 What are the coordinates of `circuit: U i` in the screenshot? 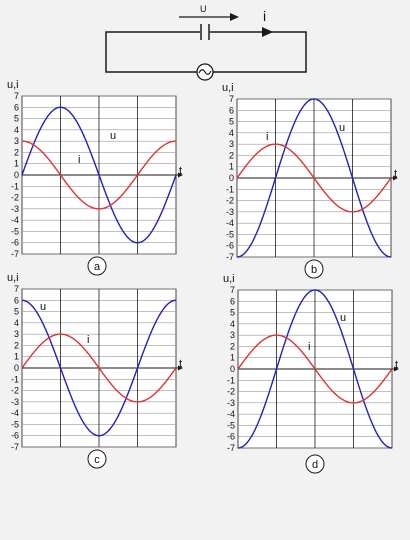 It's located at (206, 42).